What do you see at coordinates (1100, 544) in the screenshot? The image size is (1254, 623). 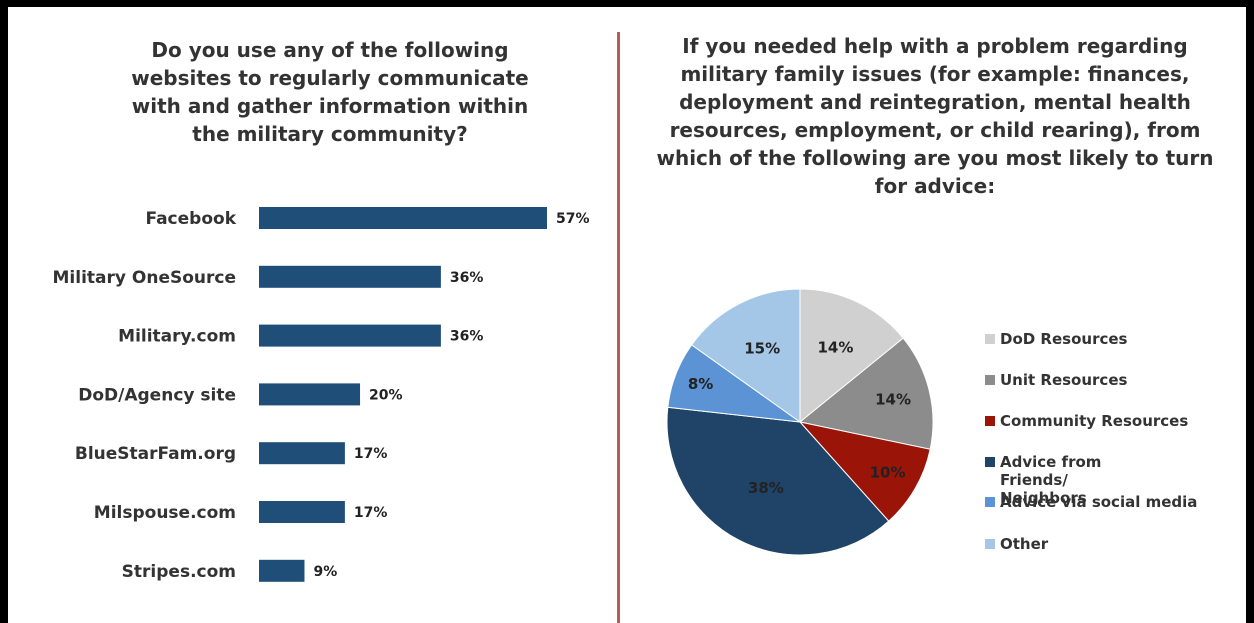 I see `legend-item: Other` at bounding box center [1100, 544].